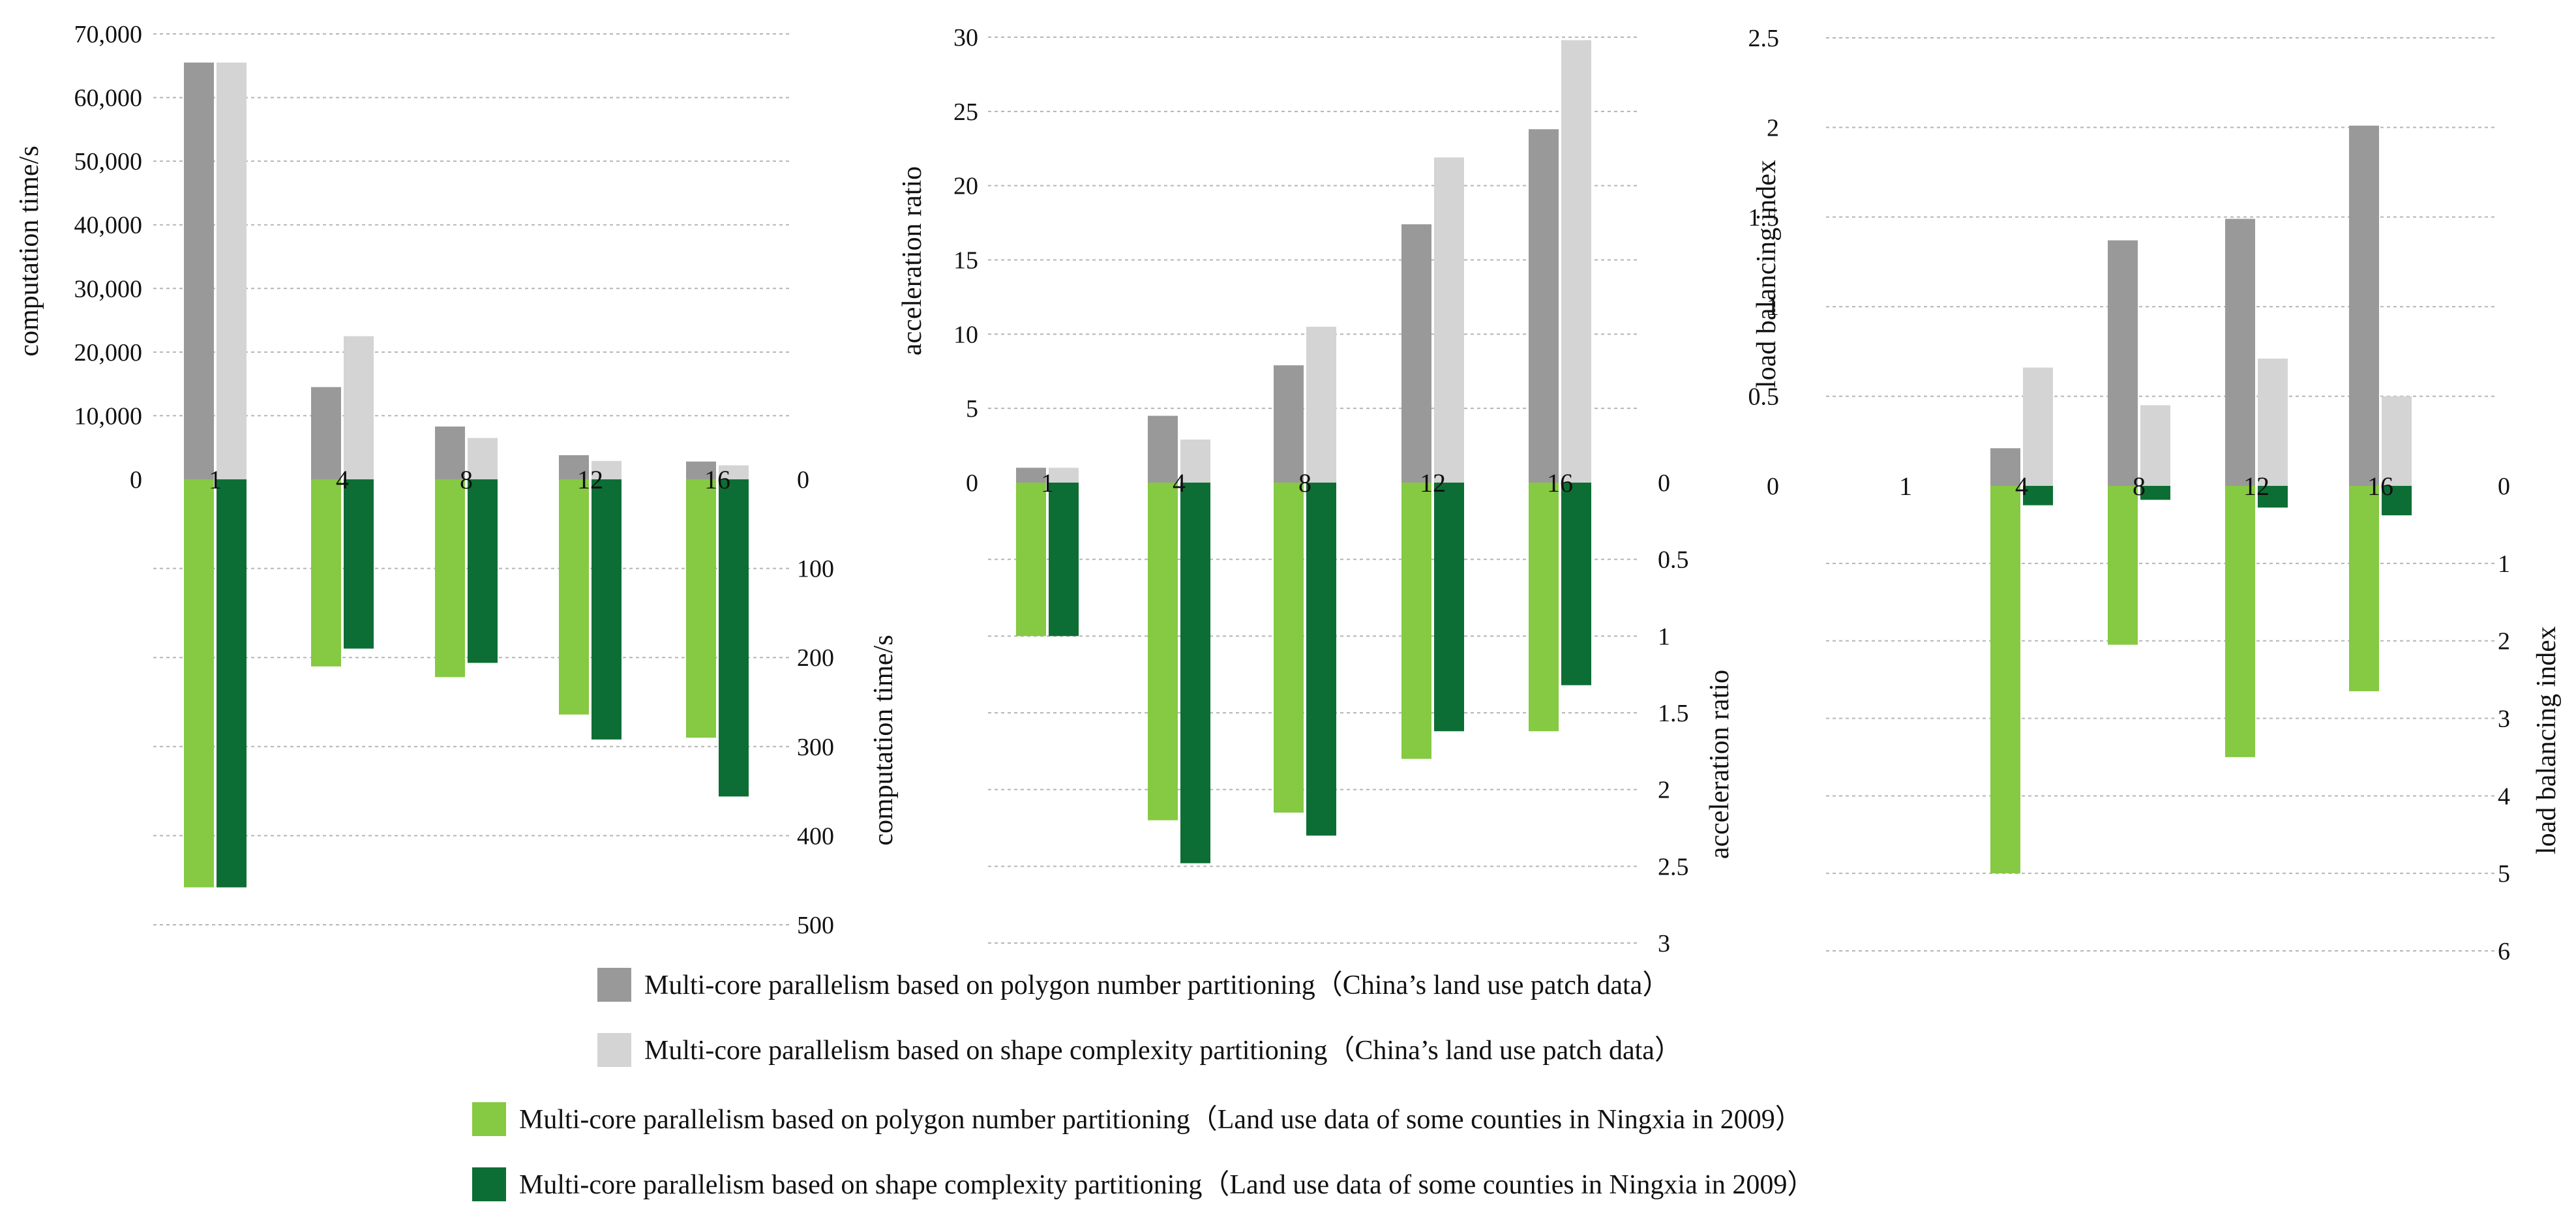 The height and width of the screenshot is (1230, 2576). I want to click on top-axis-tick-label: 10, so click(965, 335).